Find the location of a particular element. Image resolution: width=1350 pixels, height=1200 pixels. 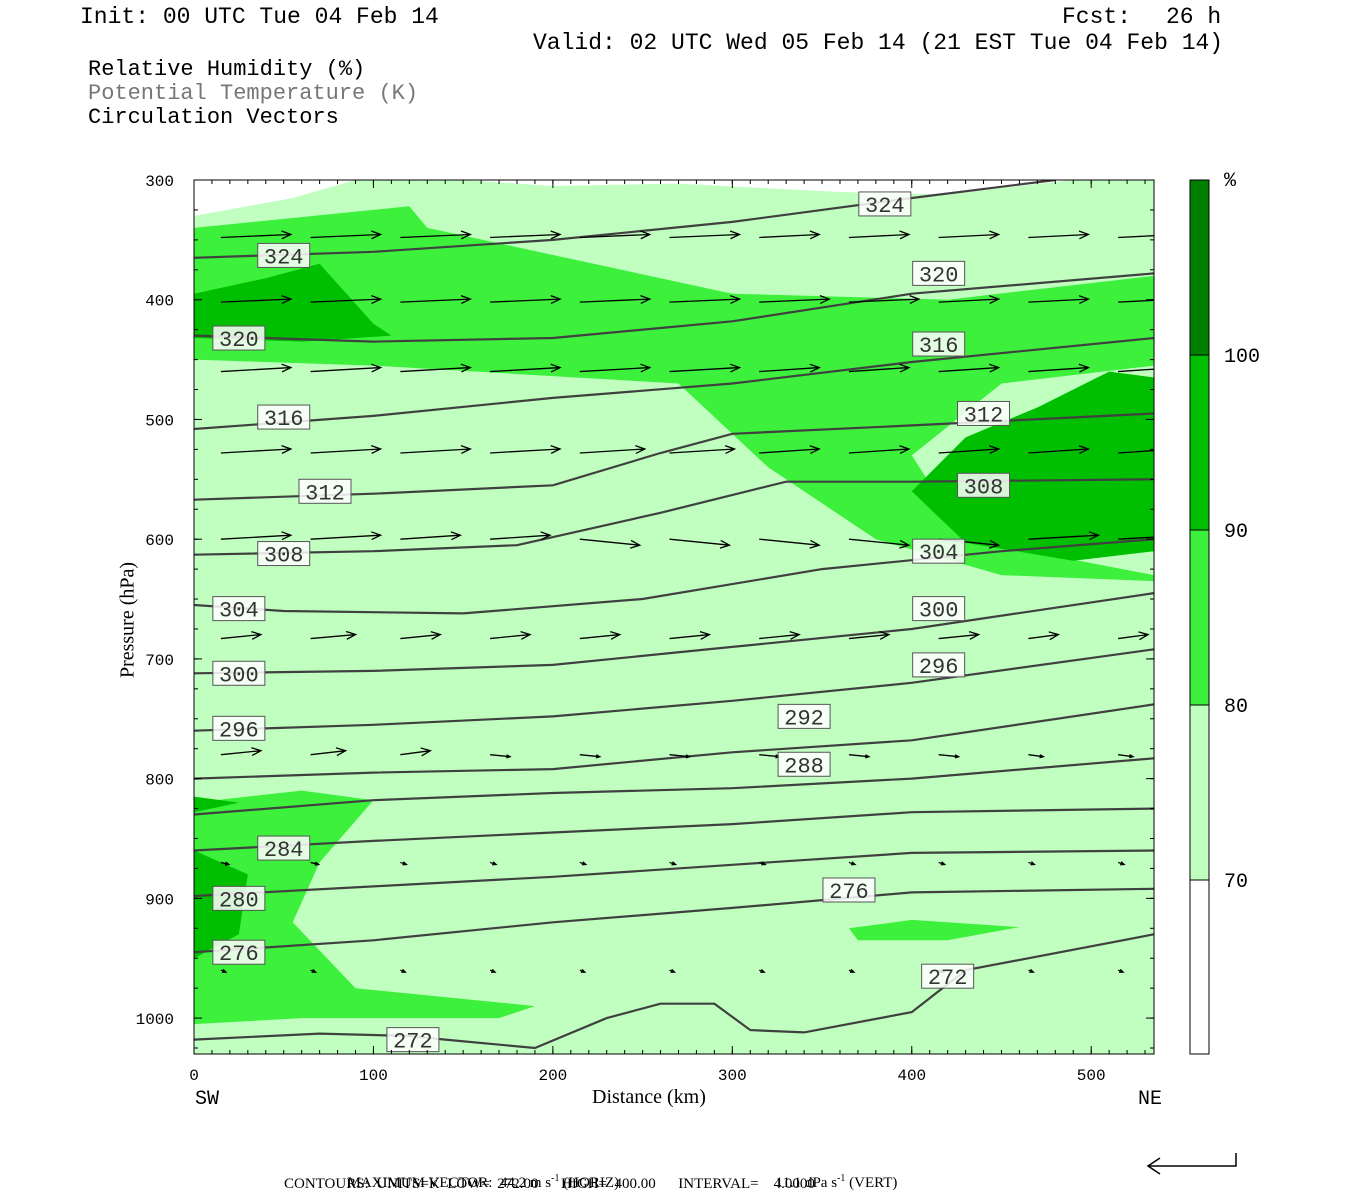

theta-label-292: 292 is located at coordinates (804, 717).